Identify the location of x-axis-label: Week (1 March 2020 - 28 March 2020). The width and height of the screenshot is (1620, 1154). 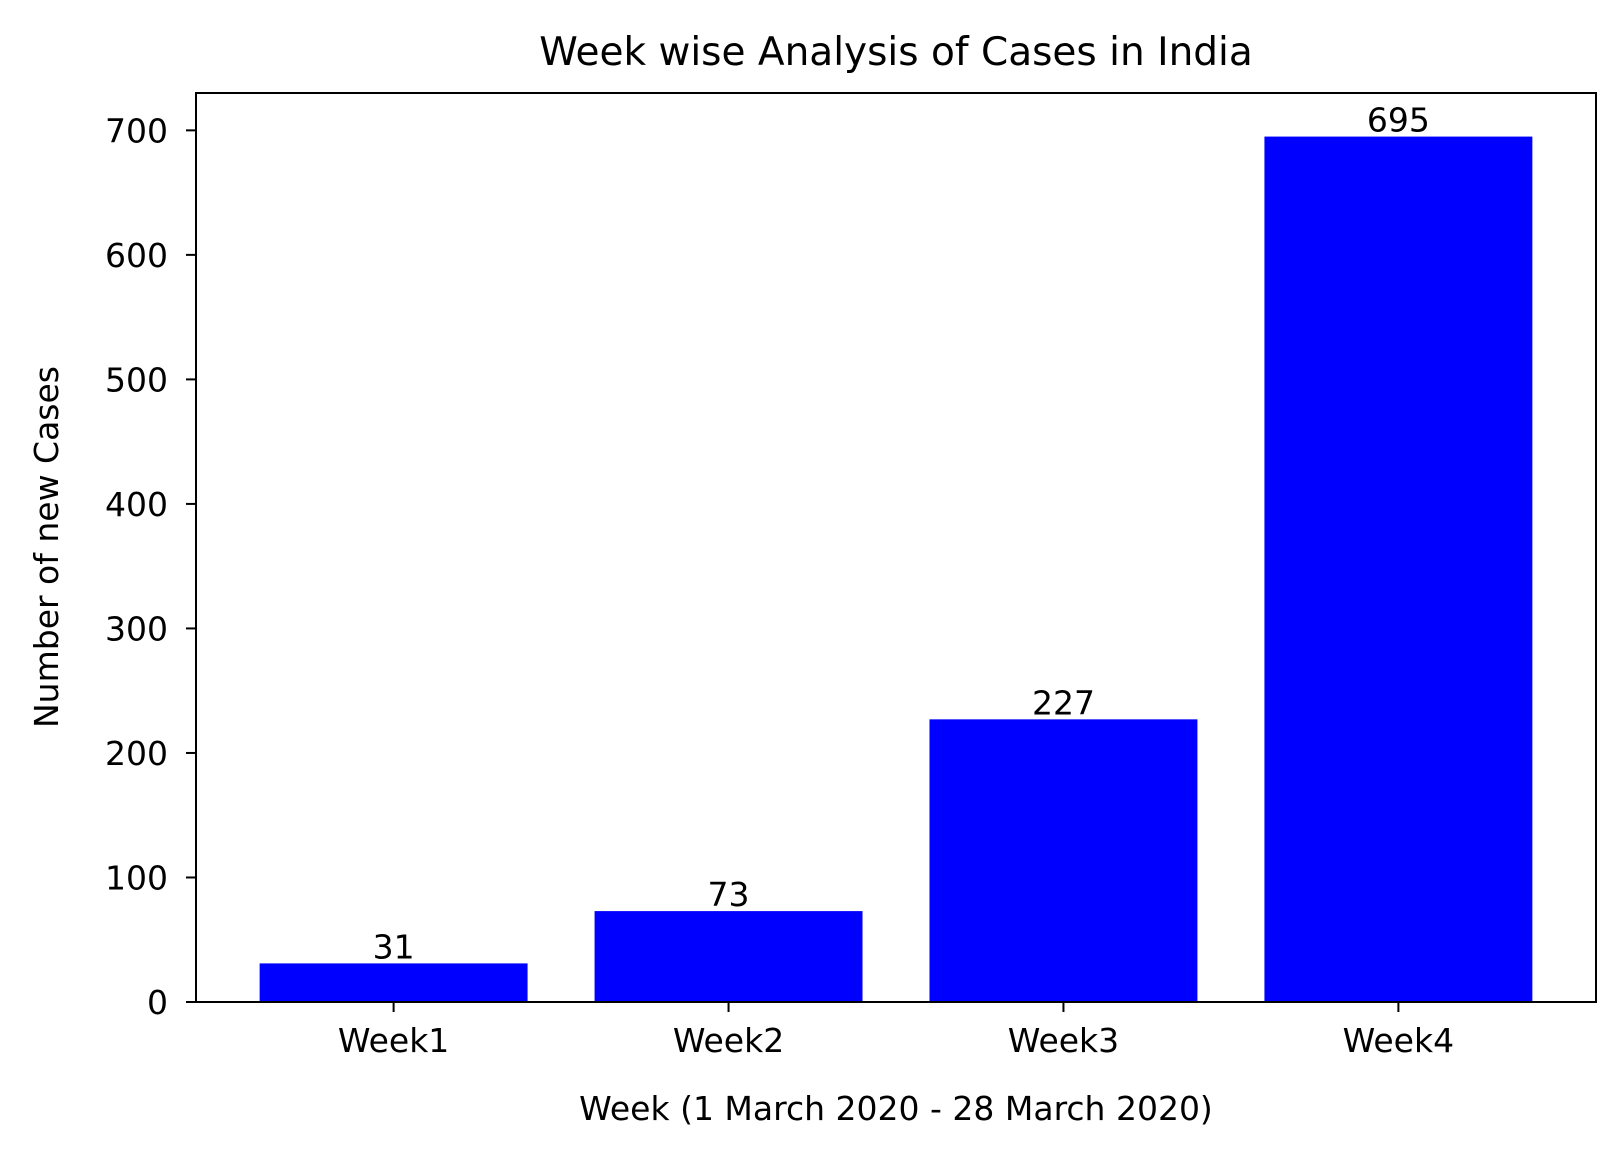
(896, 1108).